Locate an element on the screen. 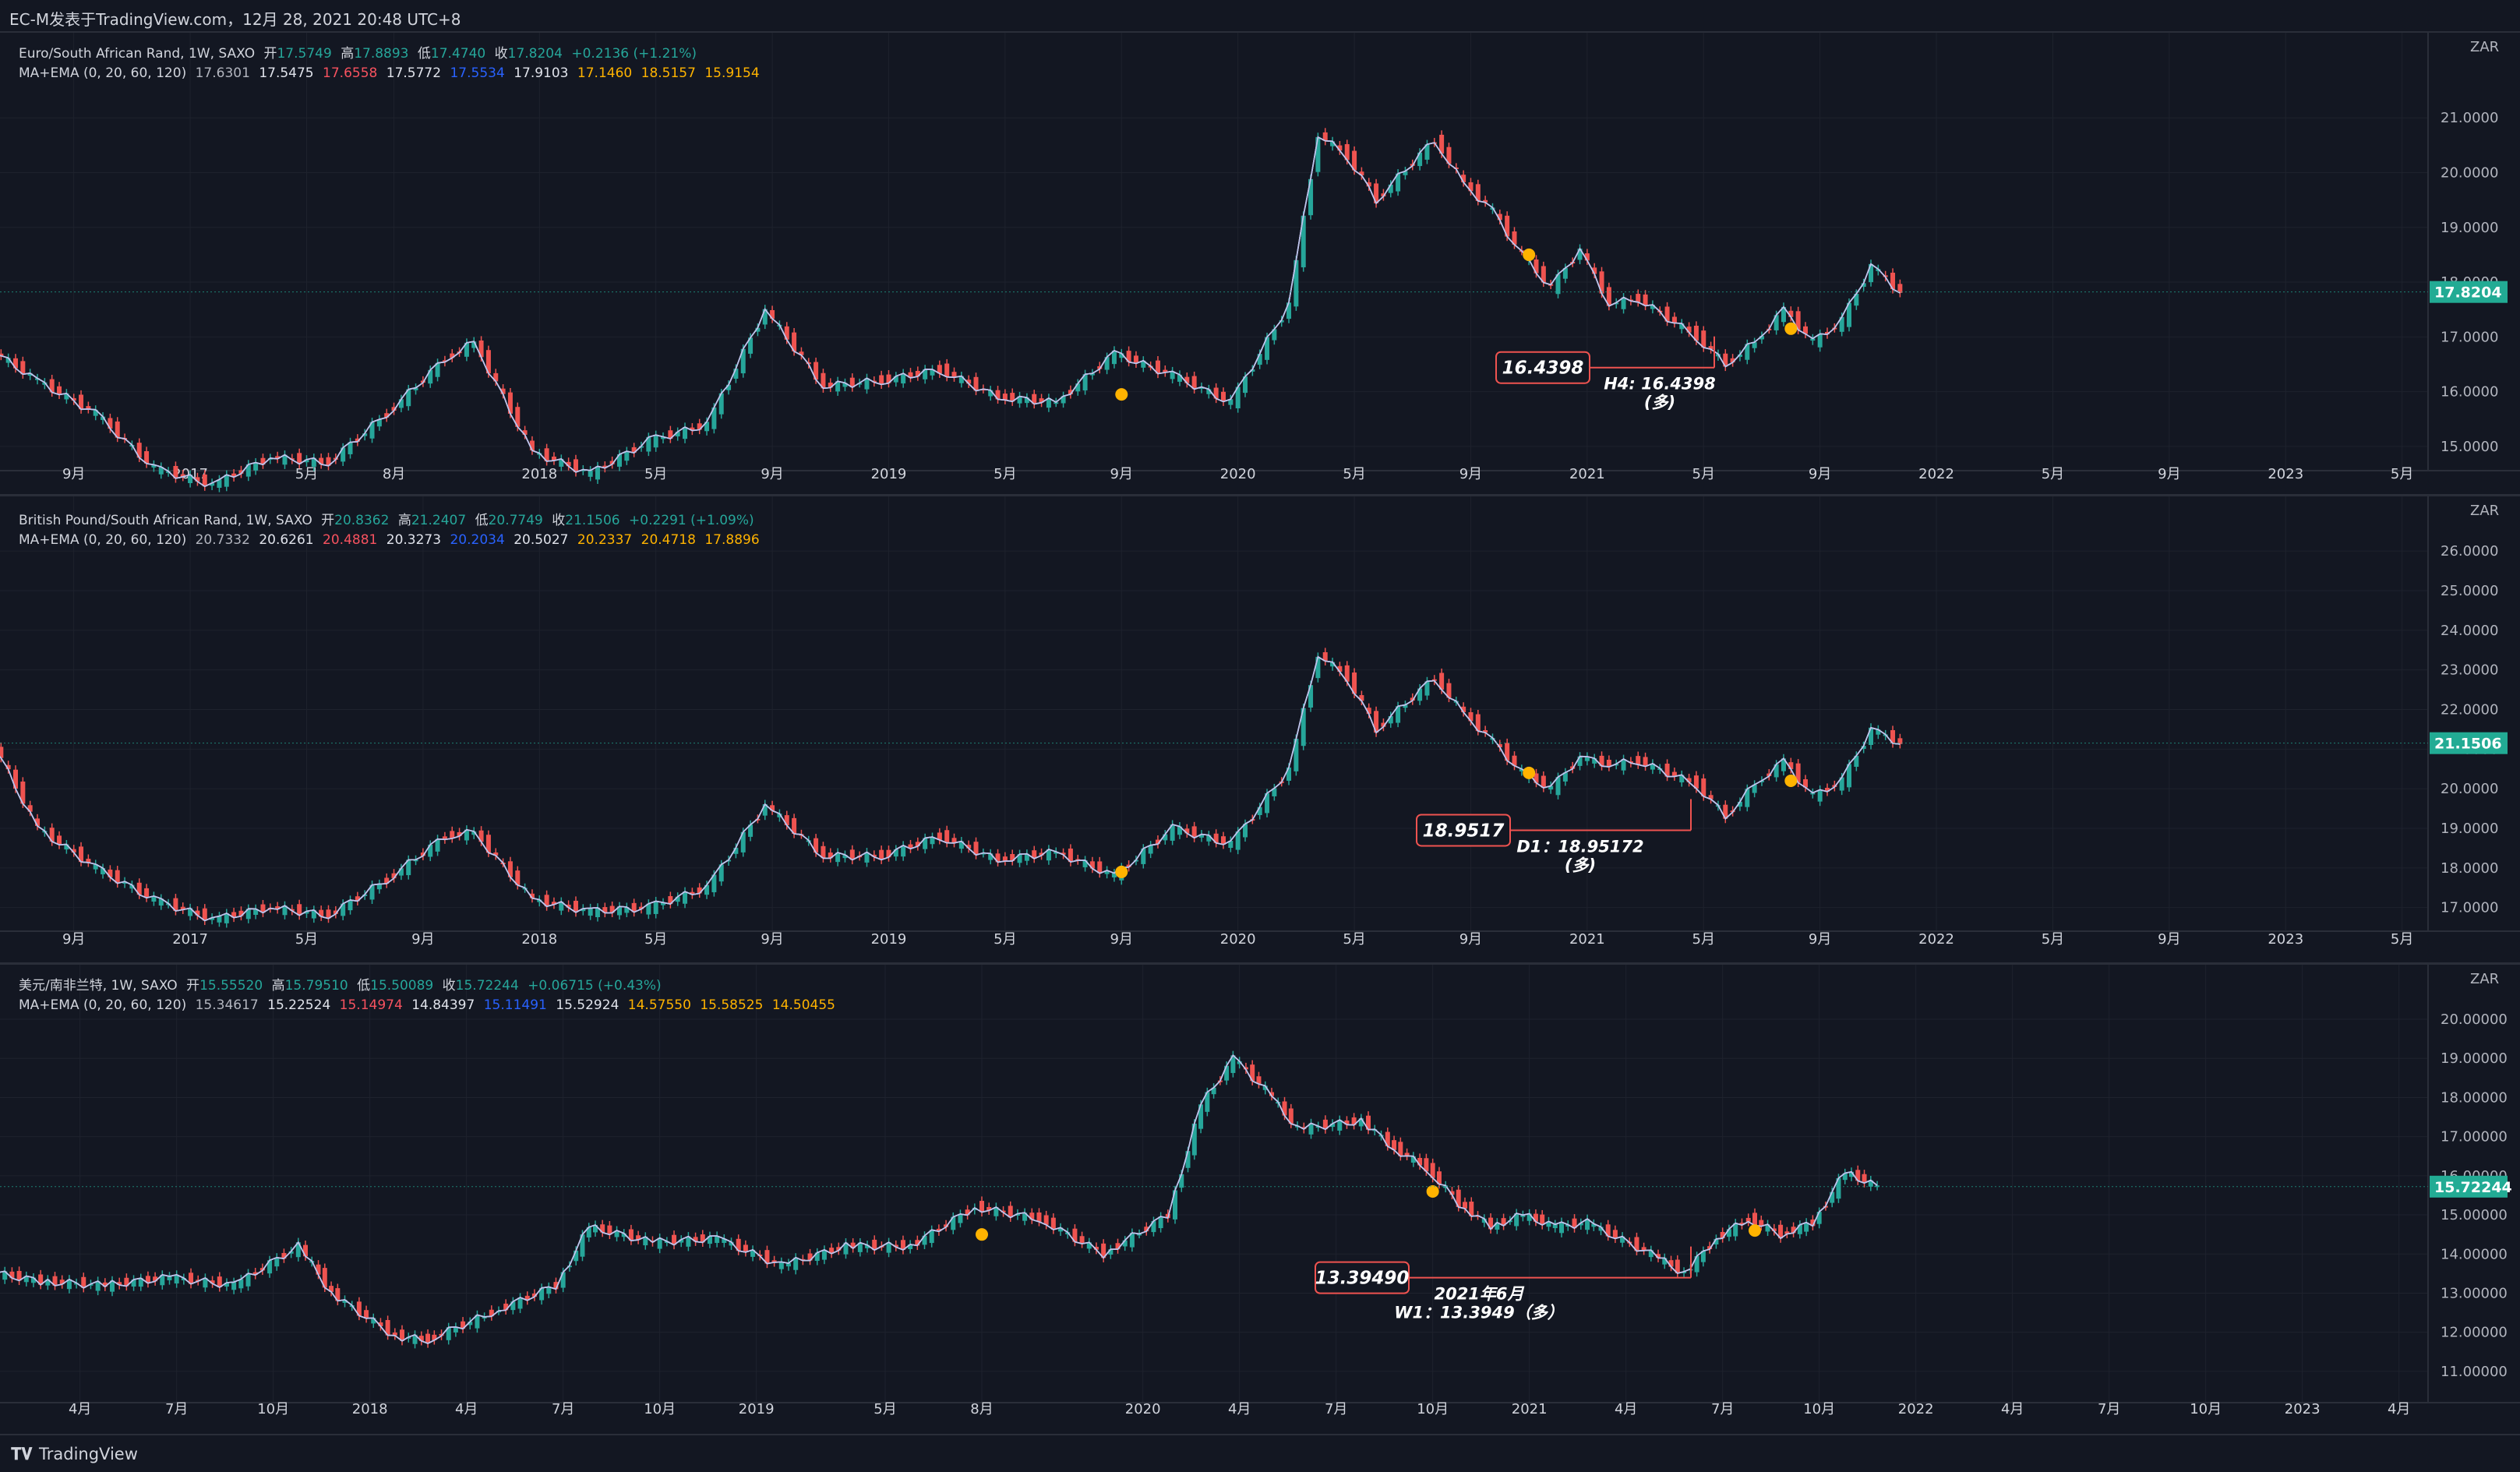 Image resolution: width=2520 pixels, height=1472 pixels. ma-value: 15.9154 is located at coordinates (732, 73).